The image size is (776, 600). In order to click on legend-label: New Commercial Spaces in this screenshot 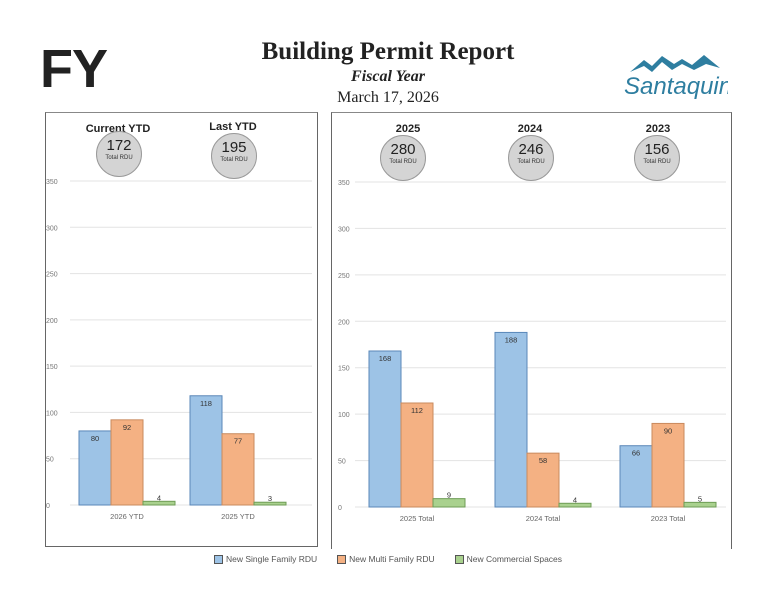, I will do `click(514, 559)`.